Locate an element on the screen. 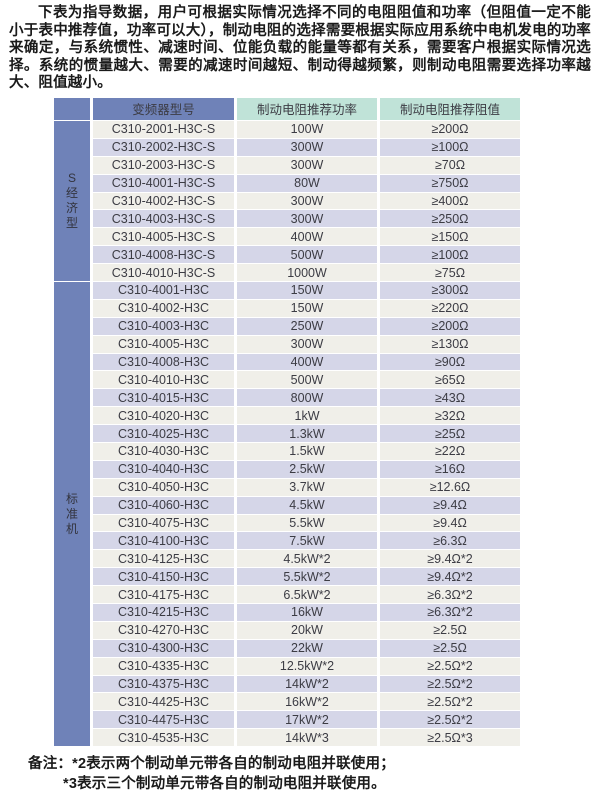 The height and width of the screenshot is (802, 600). resistance-cell: ≥6.3Ω*2 is located at coordinates (450, 595).